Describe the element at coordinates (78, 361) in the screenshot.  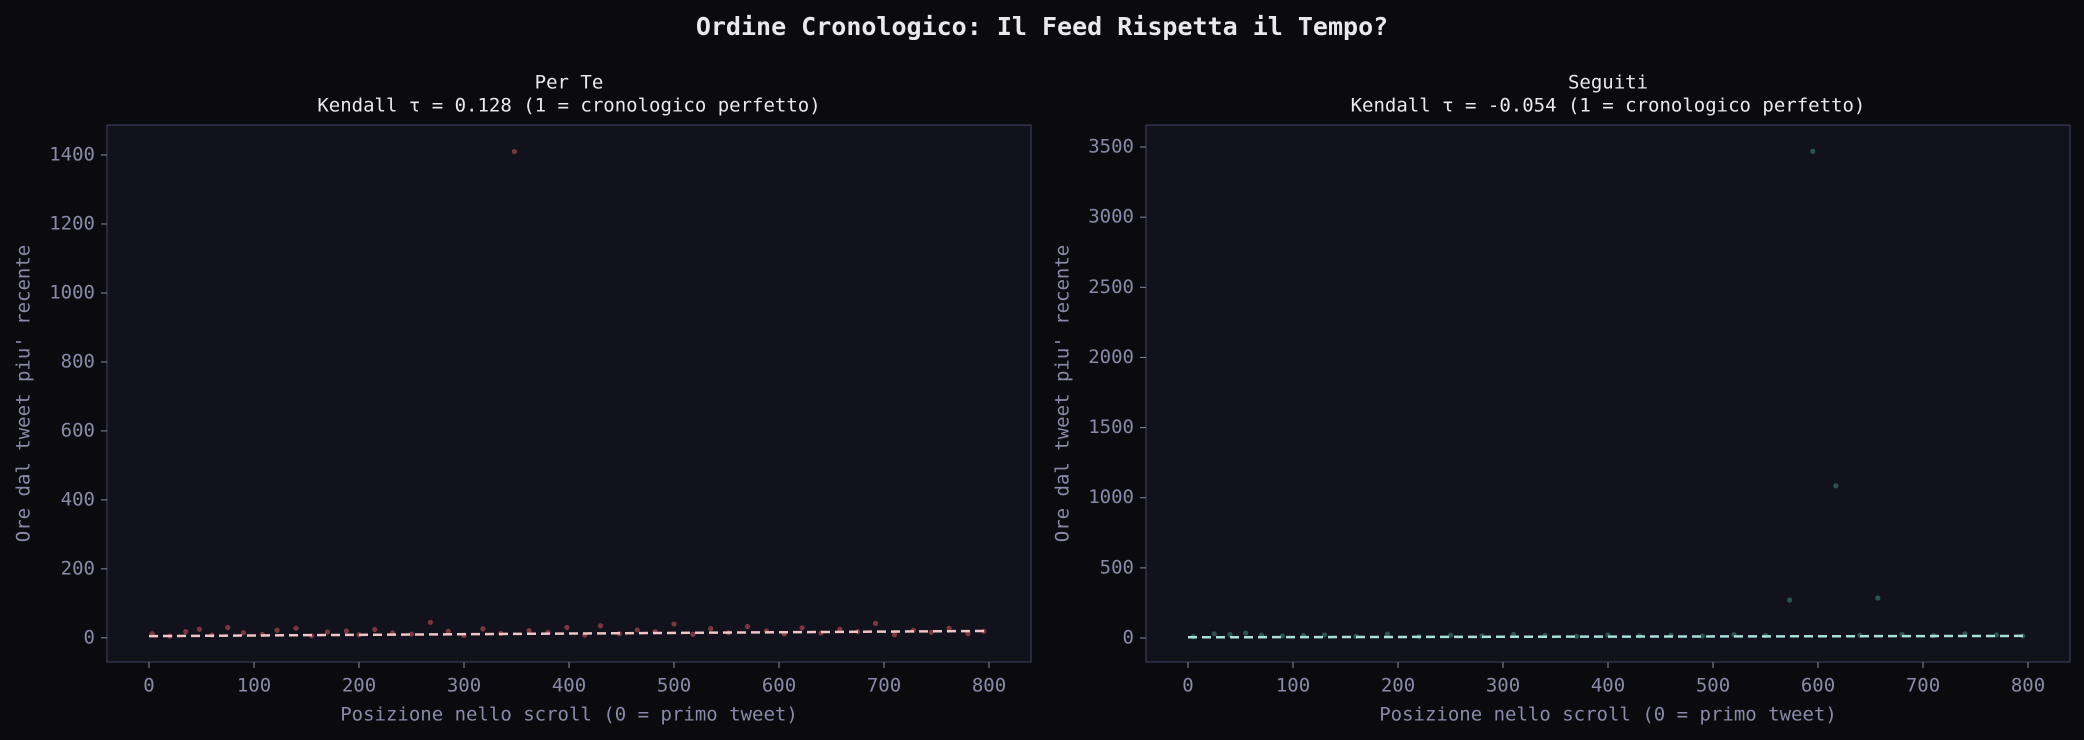
I see `y-tick-label: 800` at that location.